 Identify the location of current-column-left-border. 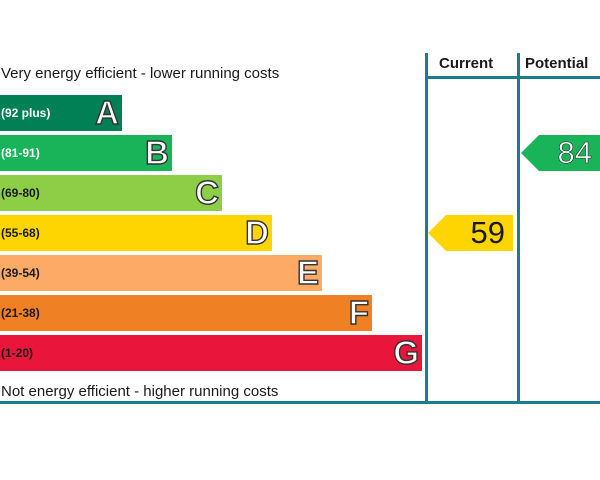
(426, 228).